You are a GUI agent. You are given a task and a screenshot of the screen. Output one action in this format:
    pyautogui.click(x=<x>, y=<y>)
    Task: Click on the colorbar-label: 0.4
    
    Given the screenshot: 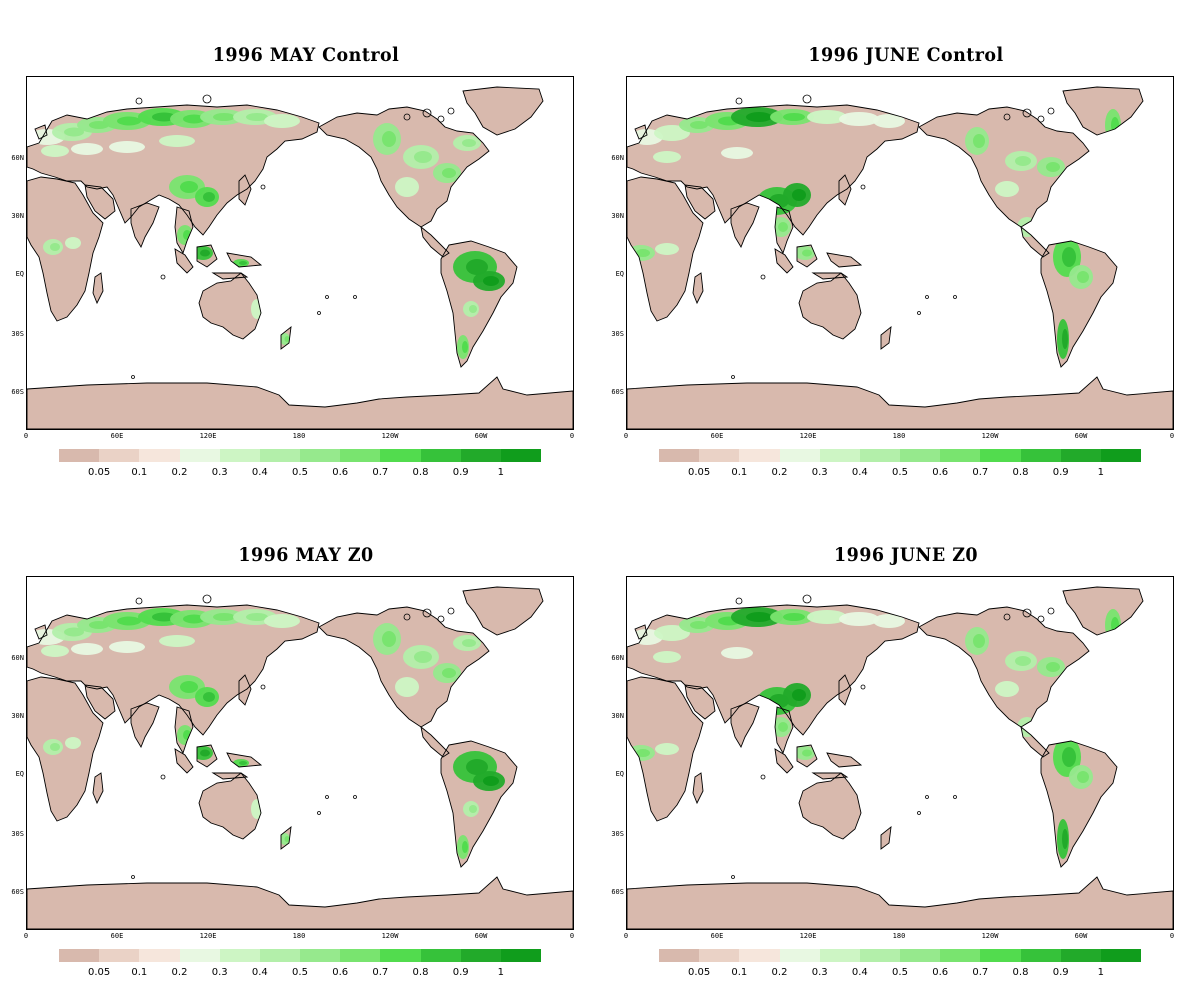 What is the action you would take?
    pyautogui.click(x=259, y=972)
    